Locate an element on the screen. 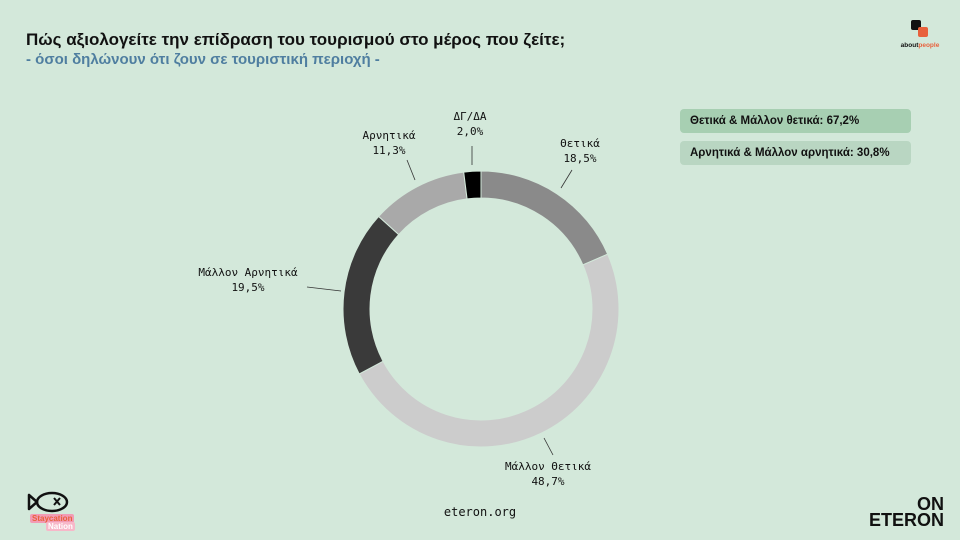  summary-positive: Θετικά & Μάλλον θετικά: 67,2% is located at coordinates (795, 121).